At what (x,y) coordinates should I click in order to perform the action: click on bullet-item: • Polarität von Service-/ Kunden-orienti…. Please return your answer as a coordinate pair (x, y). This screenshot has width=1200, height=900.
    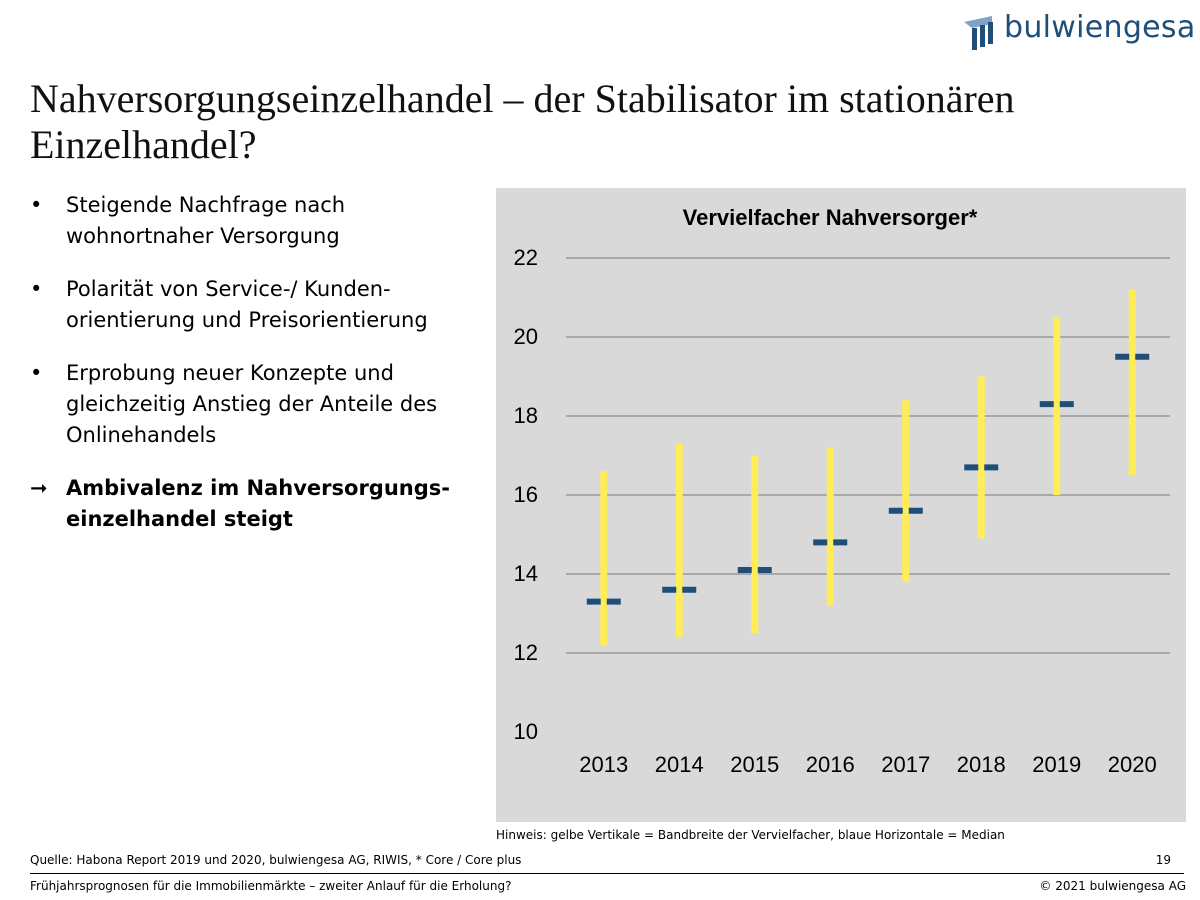
    Looking at the image, I should click on (250, 305).